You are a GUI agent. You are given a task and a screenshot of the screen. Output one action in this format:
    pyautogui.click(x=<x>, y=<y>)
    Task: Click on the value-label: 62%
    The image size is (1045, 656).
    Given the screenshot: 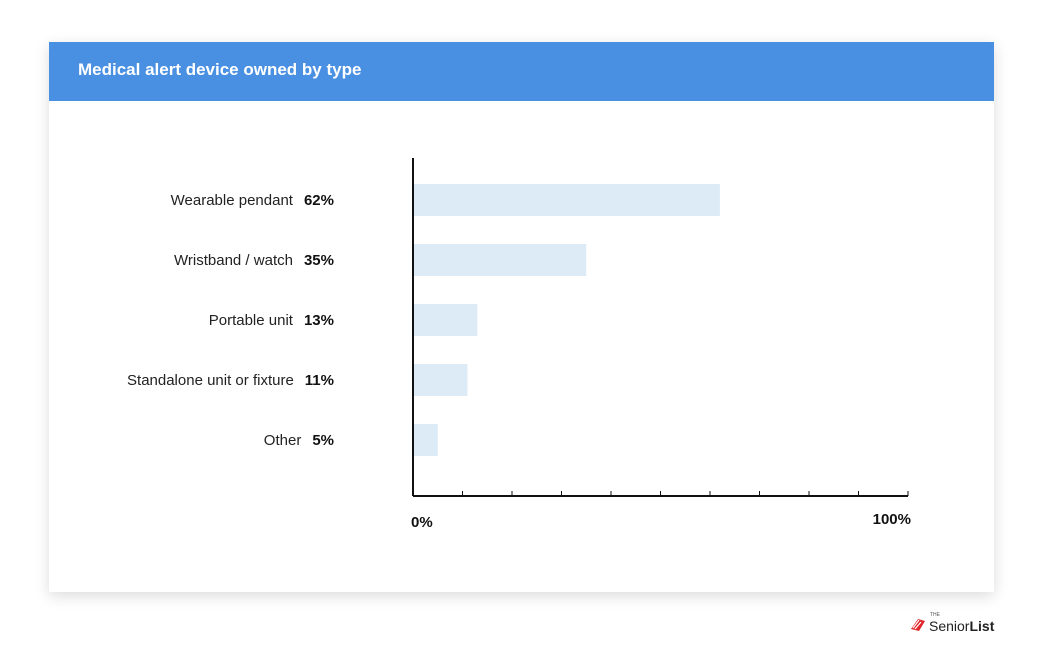 What is the action you would take?
    pyautogui.click(x=319, y=200)
    